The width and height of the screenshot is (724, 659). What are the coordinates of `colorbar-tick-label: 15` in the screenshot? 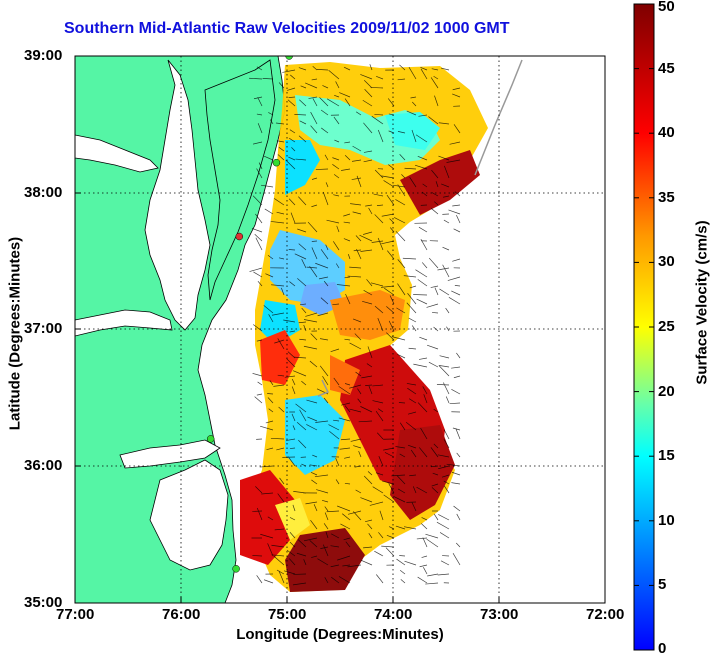 It's located at (666, 456).